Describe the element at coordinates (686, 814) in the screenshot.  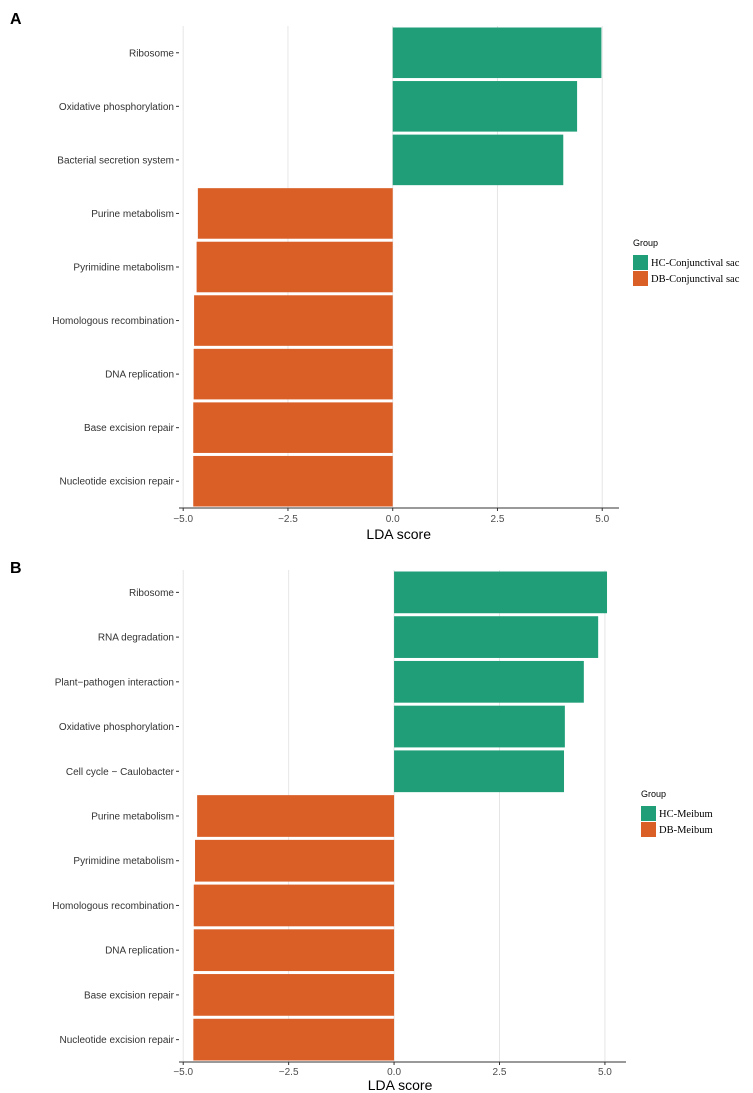
I see `legend-label: HC-Meibum` at that location.